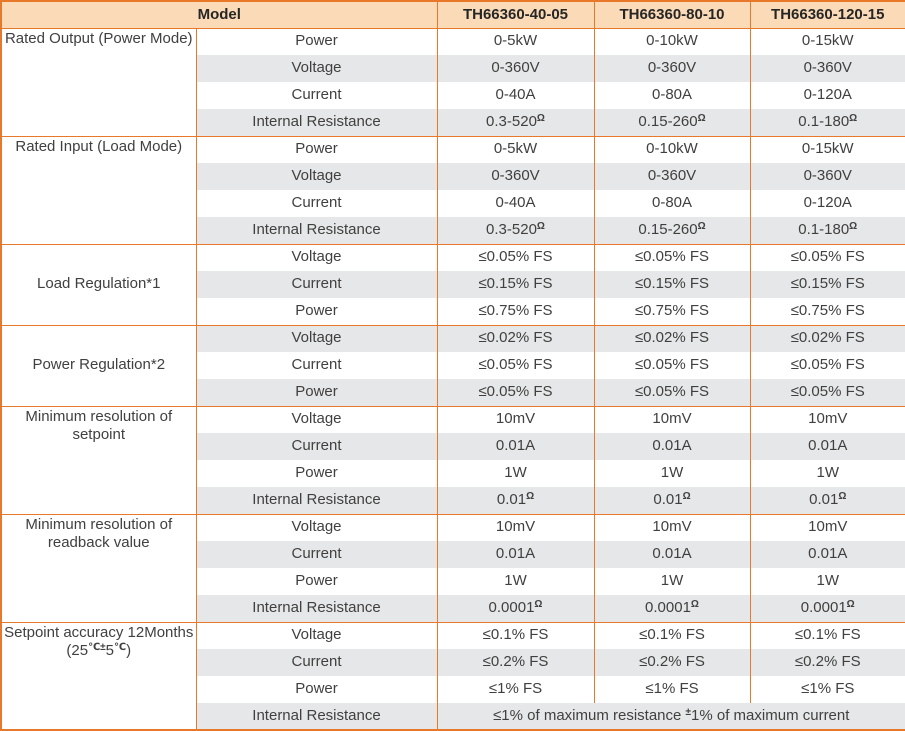 The height and width of the screenshot is (731, 905). Describe the element at coordinates (453, 608) in the screenshot. I see `spec-row: Internal Resistance 0.0001Ω 0.0001Ω 0.0001Ω` at that location.